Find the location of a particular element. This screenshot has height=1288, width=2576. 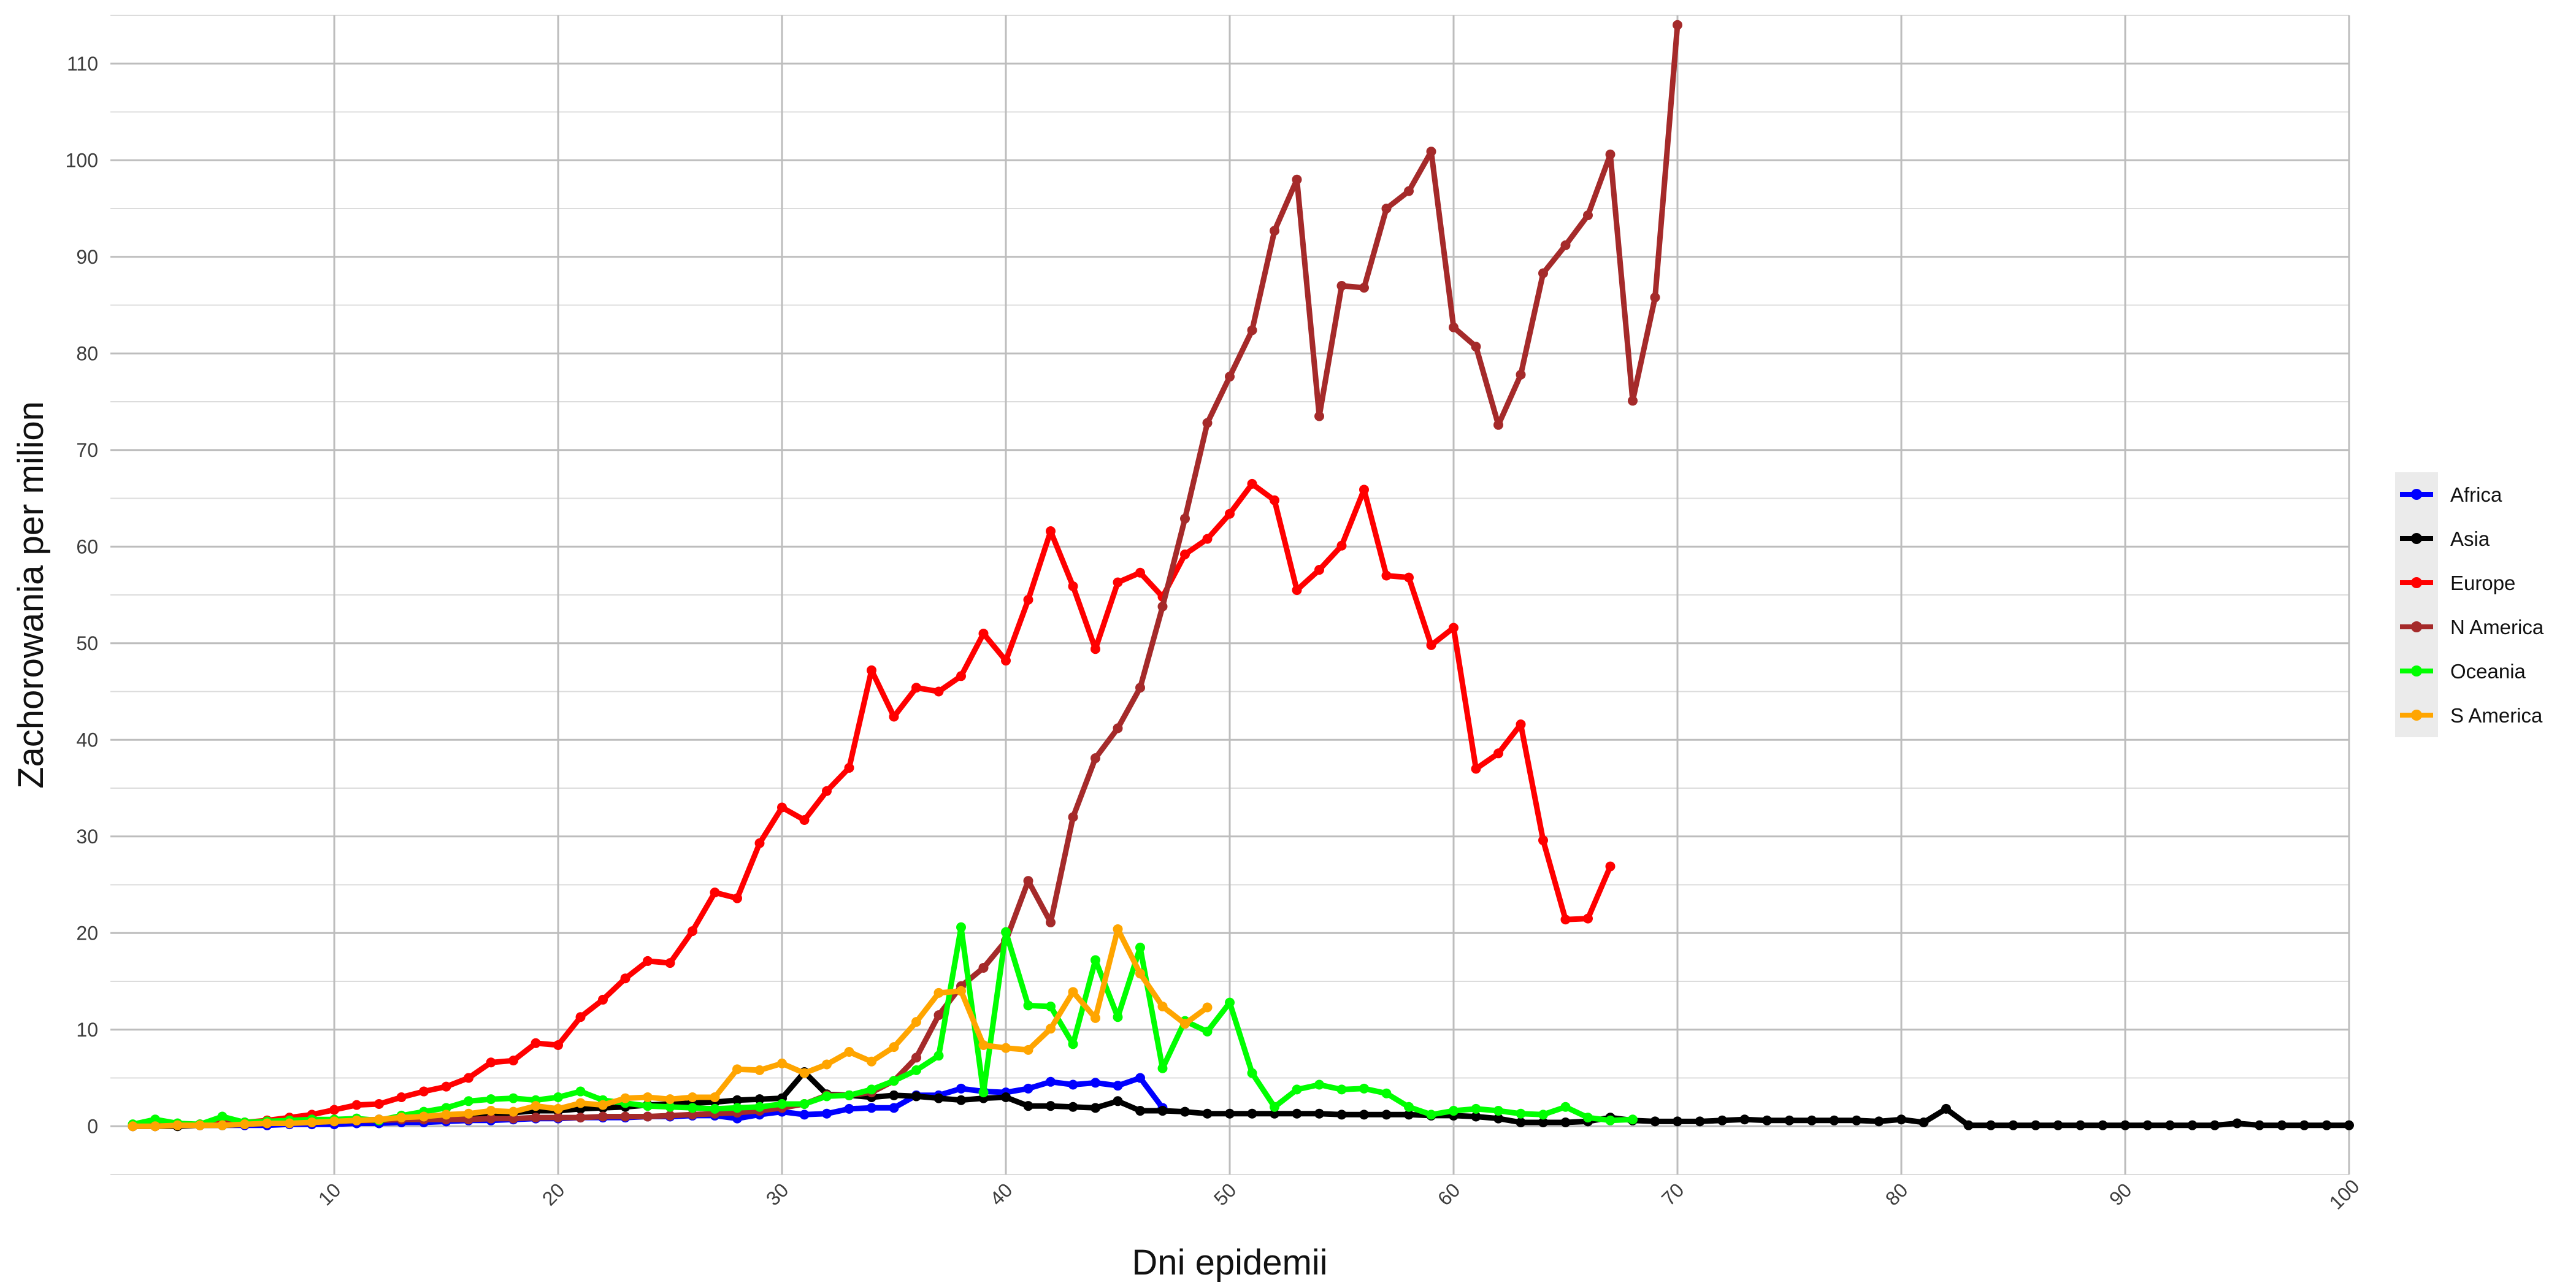

legend-label: Europe is located at coordinates (2482, 583).